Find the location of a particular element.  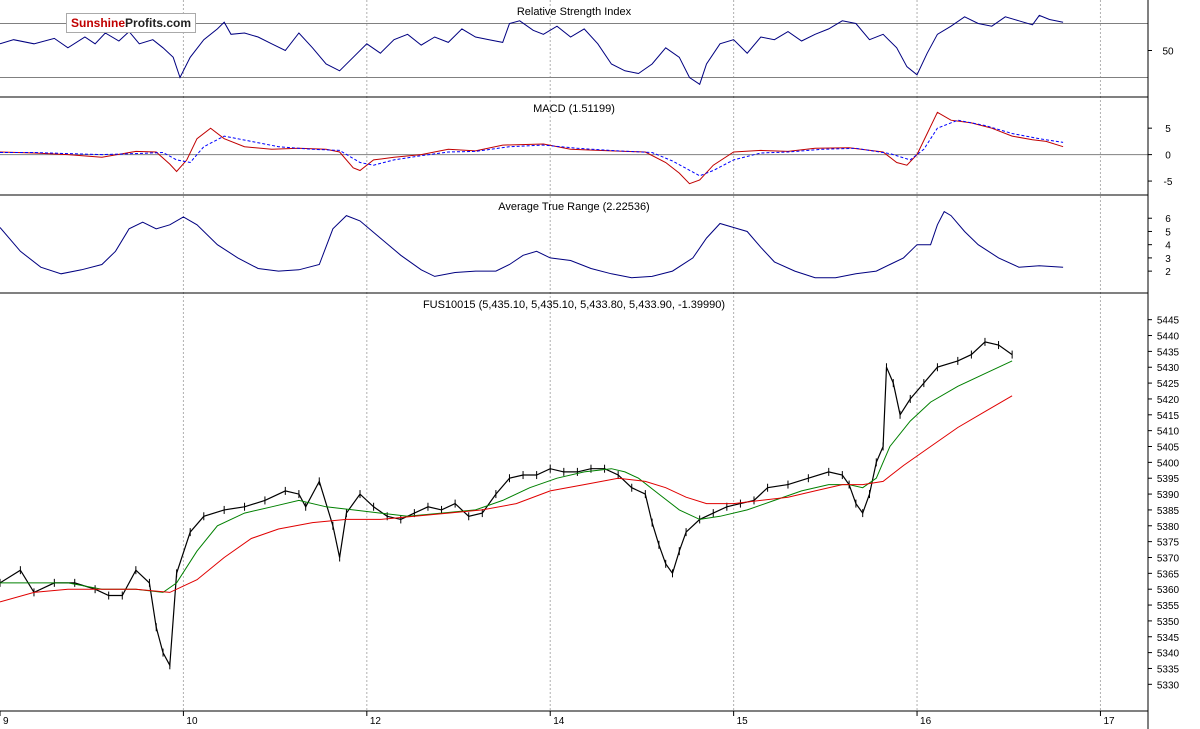

x-tick-label-3: 14 is located at coordinates (559, 721).